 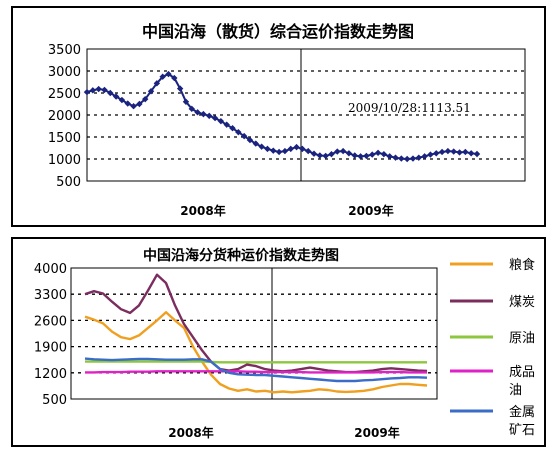 What do you see at coordinates (522, 338) in the screenshot?
I see `legend-label: 原油` at bounding box center [522, 338].